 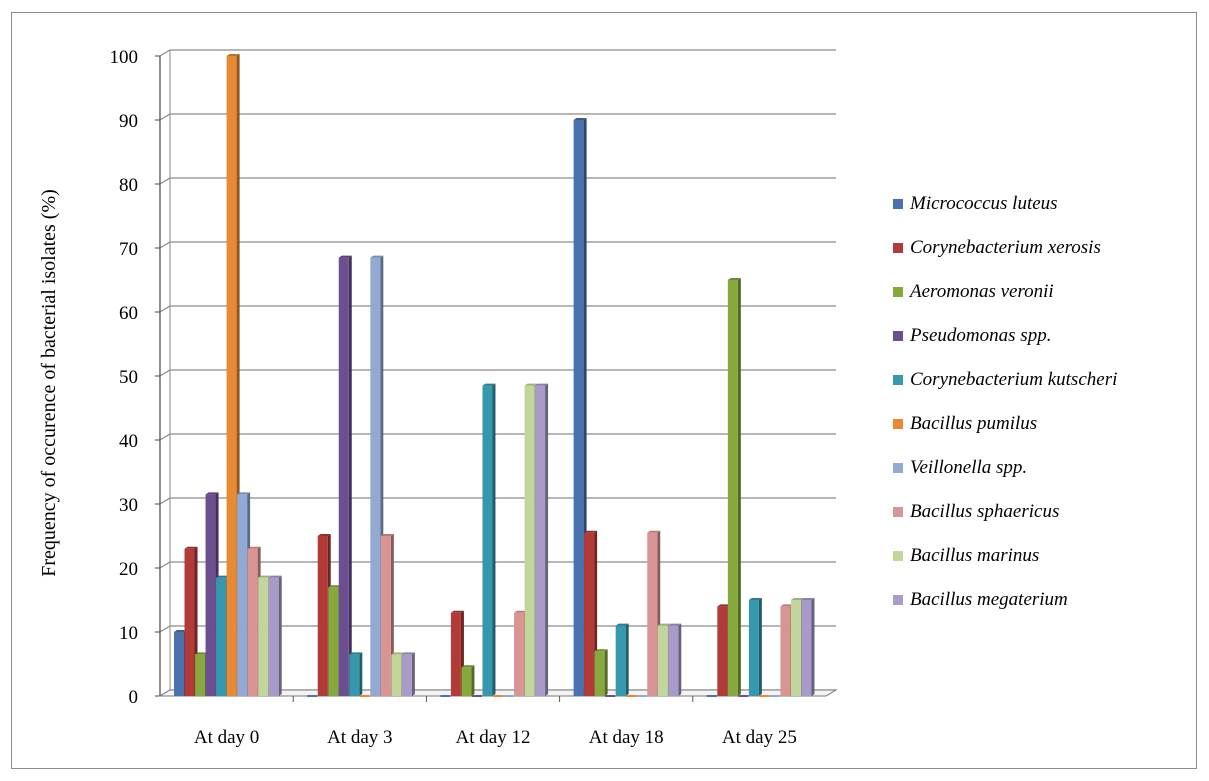 I want to click on legend-item: Bacillus marinus, so click(x=966, y=555).